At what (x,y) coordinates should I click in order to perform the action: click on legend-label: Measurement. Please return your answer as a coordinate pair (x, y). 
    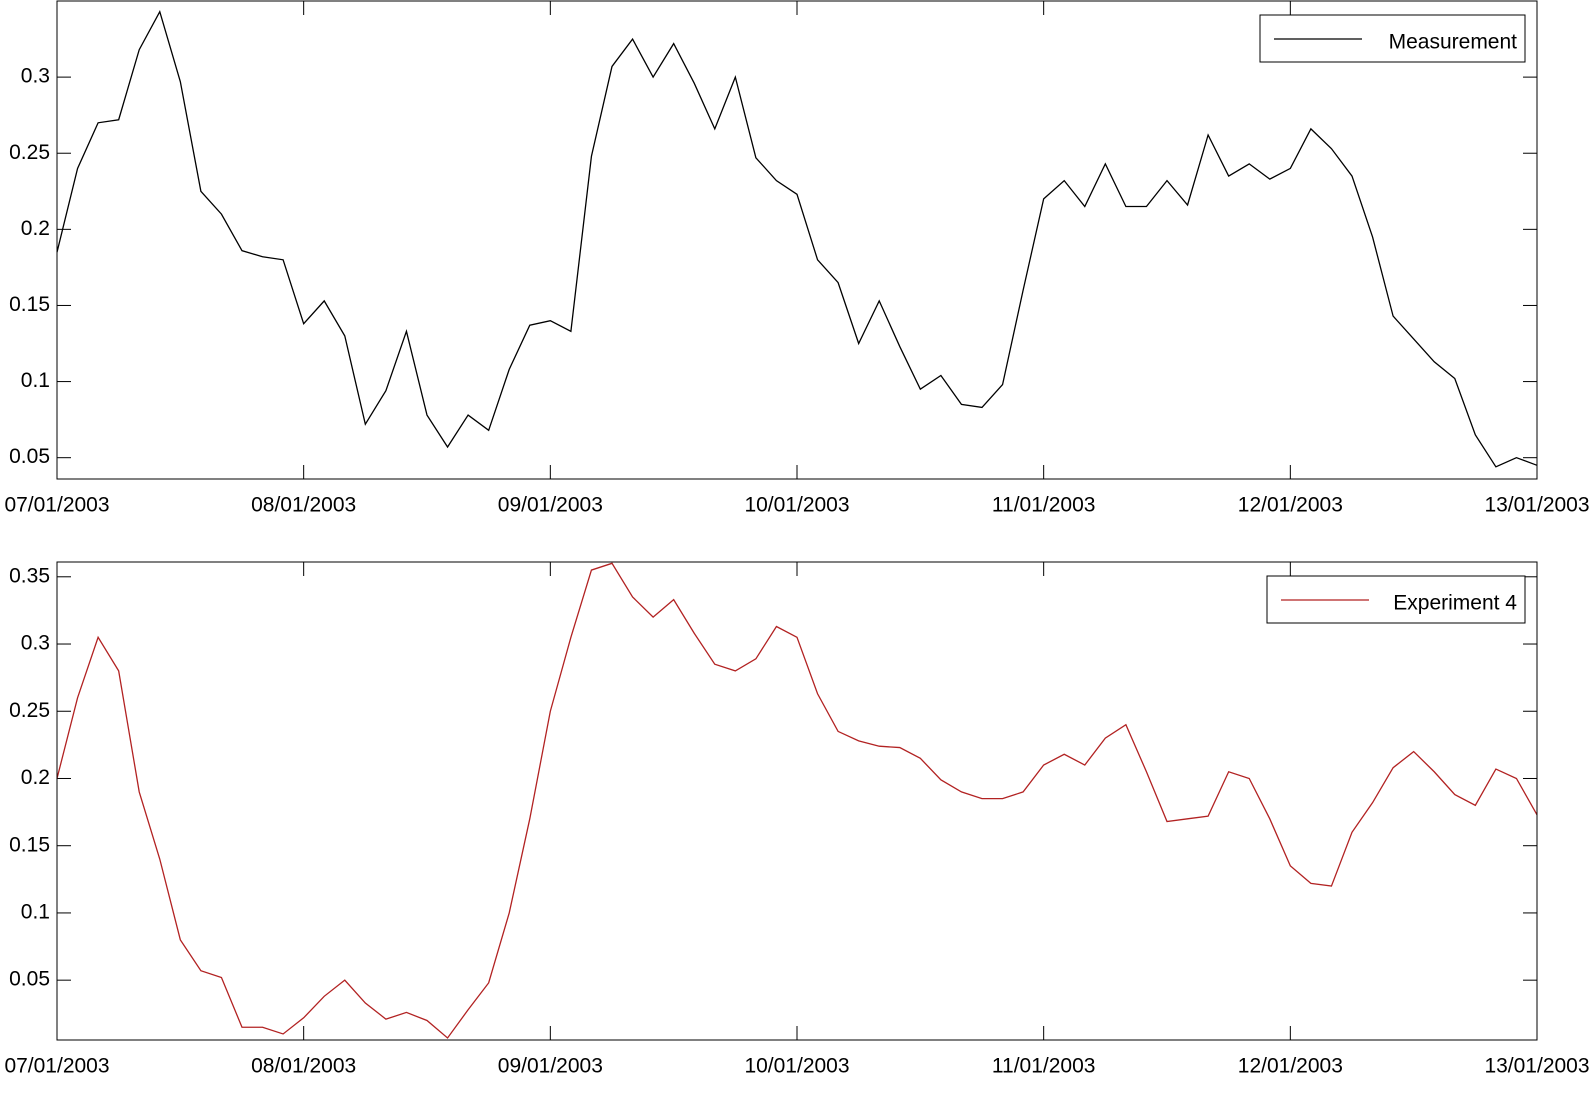
    Looking at the image, I should click on (1453, 42).